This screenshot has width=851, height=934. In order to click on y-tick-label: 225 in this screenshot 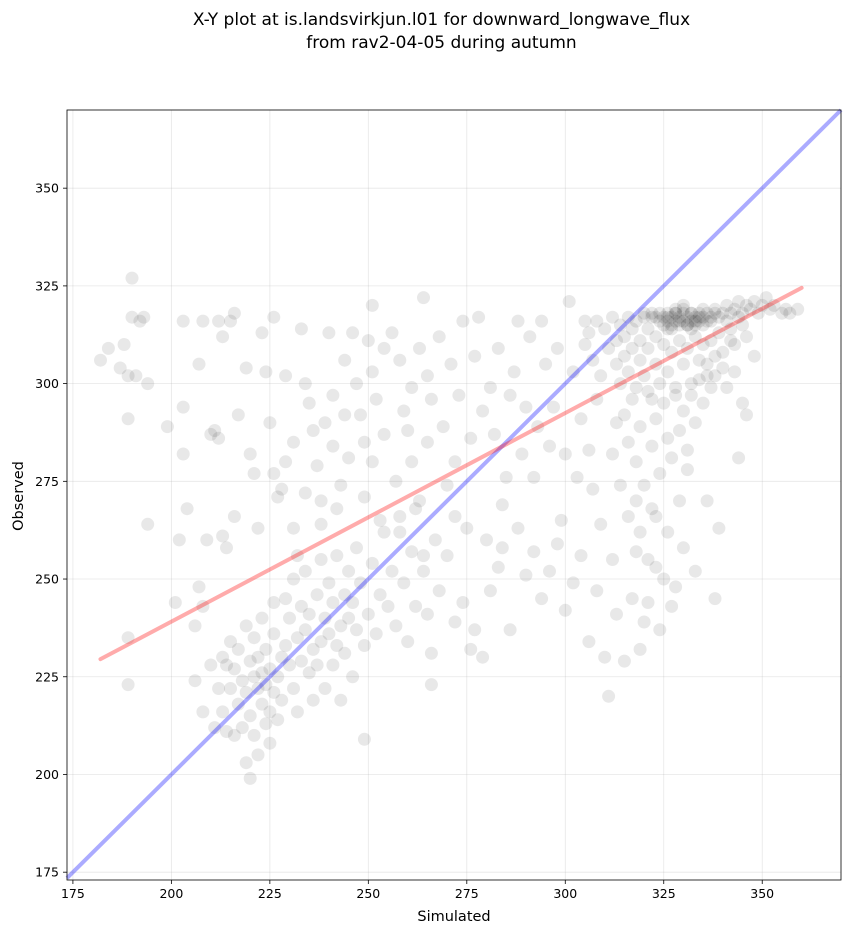, I will do `click(47, 676)`.